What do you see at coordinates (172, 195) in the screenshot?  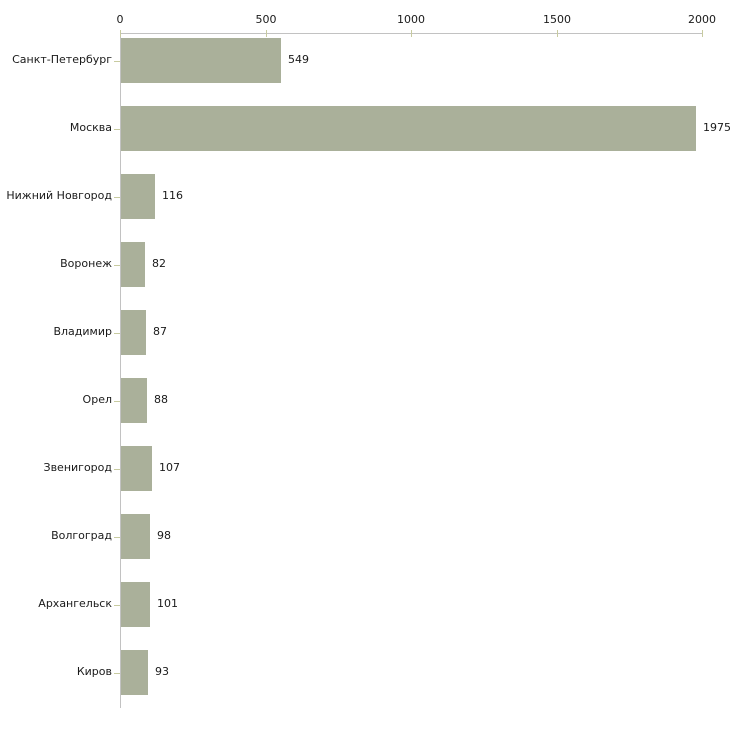 I see `value-label: 116` at bounding box center [172, 195].